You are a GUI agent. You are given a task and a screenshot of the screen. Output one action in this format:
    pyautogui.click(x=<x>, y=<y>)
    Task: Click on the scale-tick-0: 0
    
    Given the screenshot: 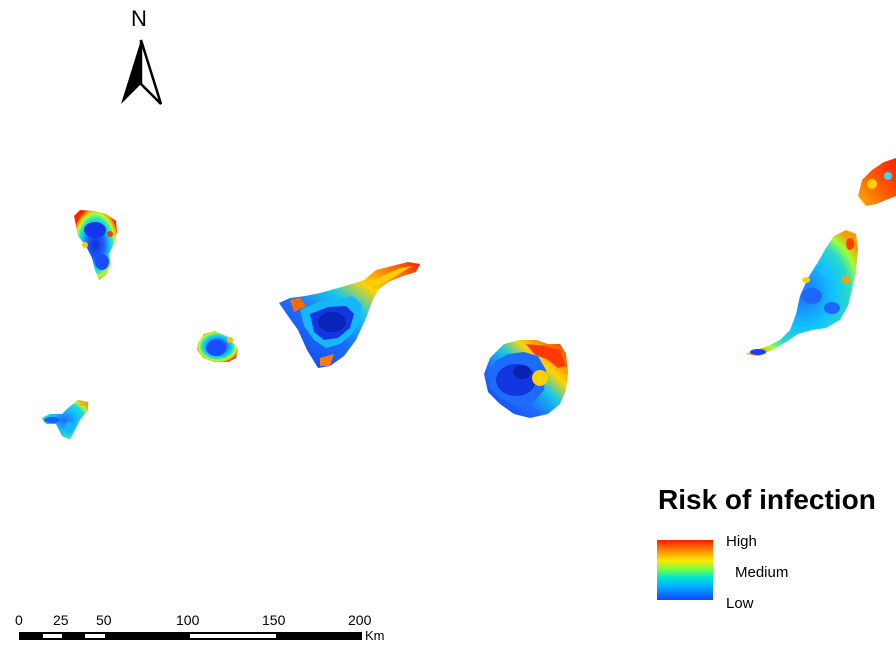 What is the action you would take?
    pyautogui.click(x=19, y=620)
    